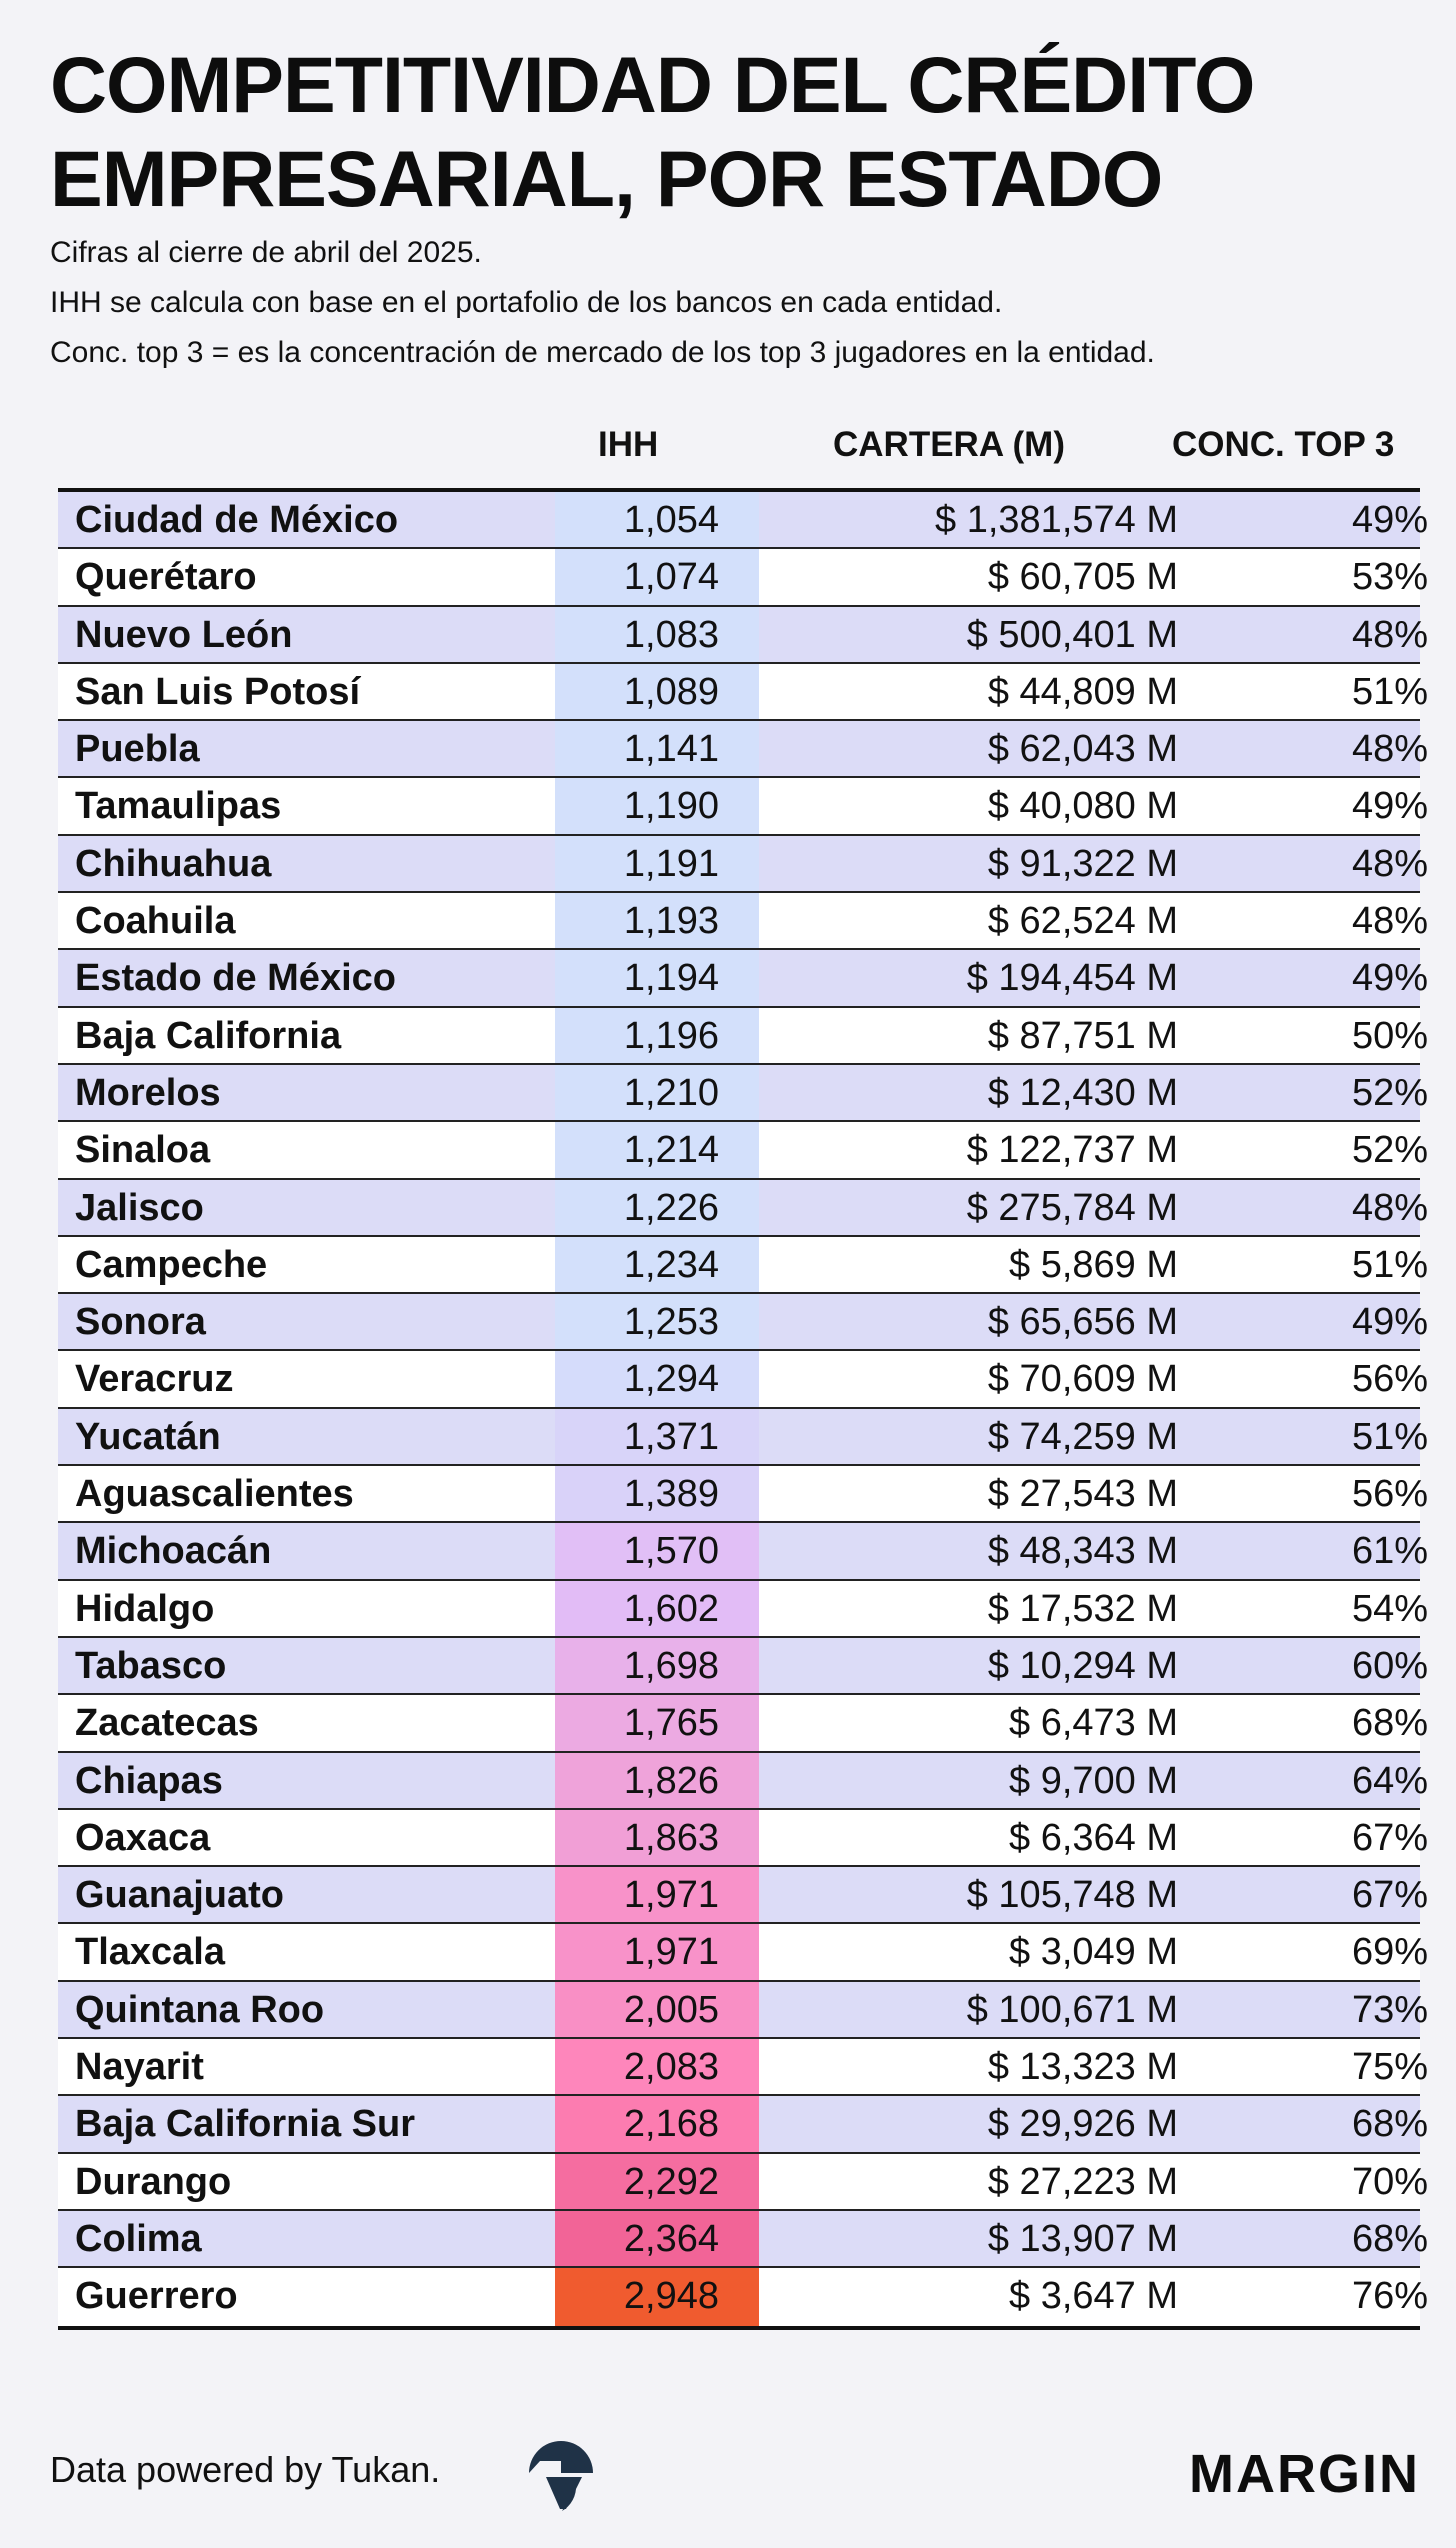  Describe the element at coordinates (184, 634) in the screenshot. I see `cell-estado: Nuevo León` at that location.